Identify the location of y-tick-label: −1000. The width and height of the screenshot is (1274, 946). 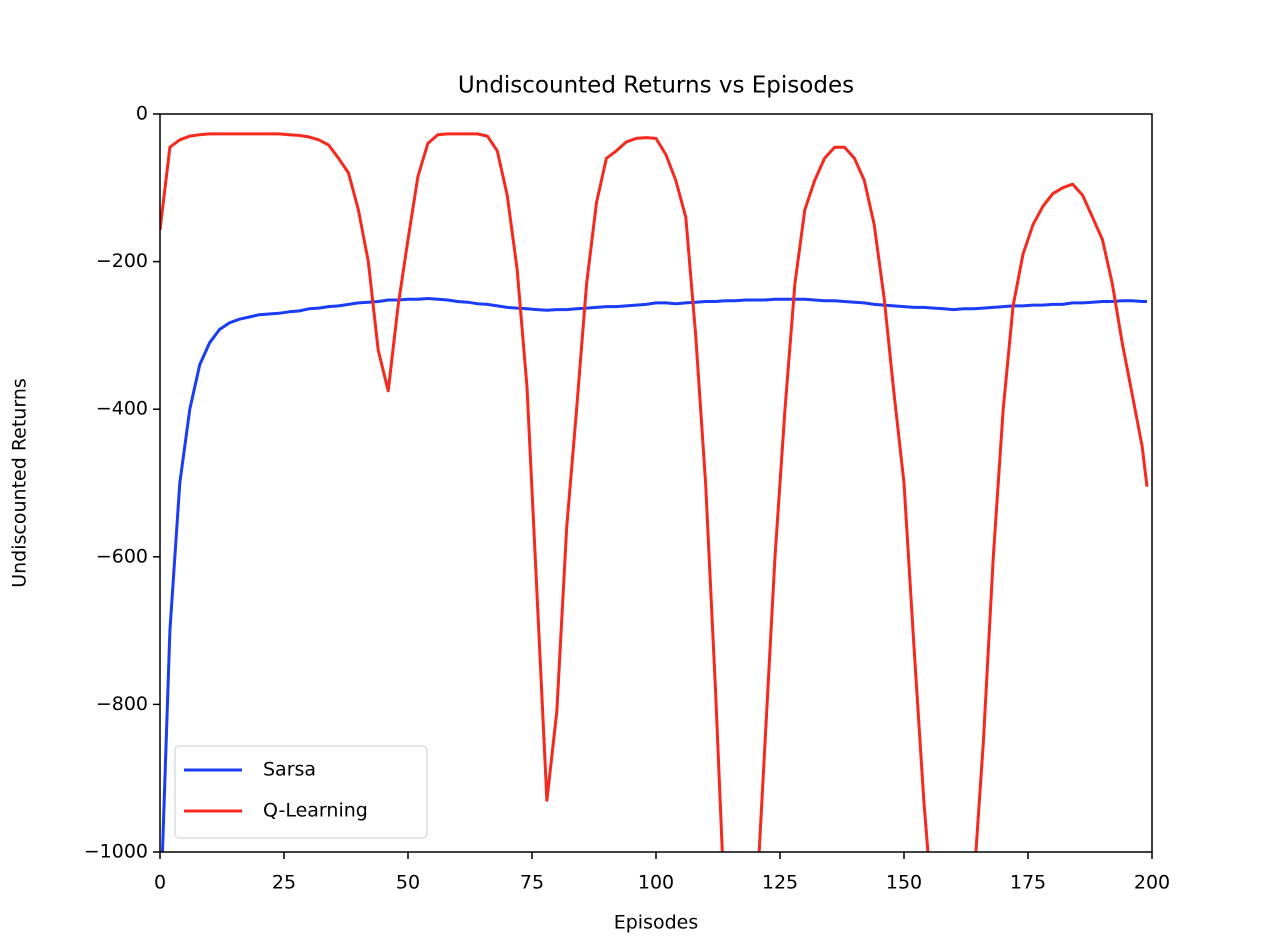
(116, 852).